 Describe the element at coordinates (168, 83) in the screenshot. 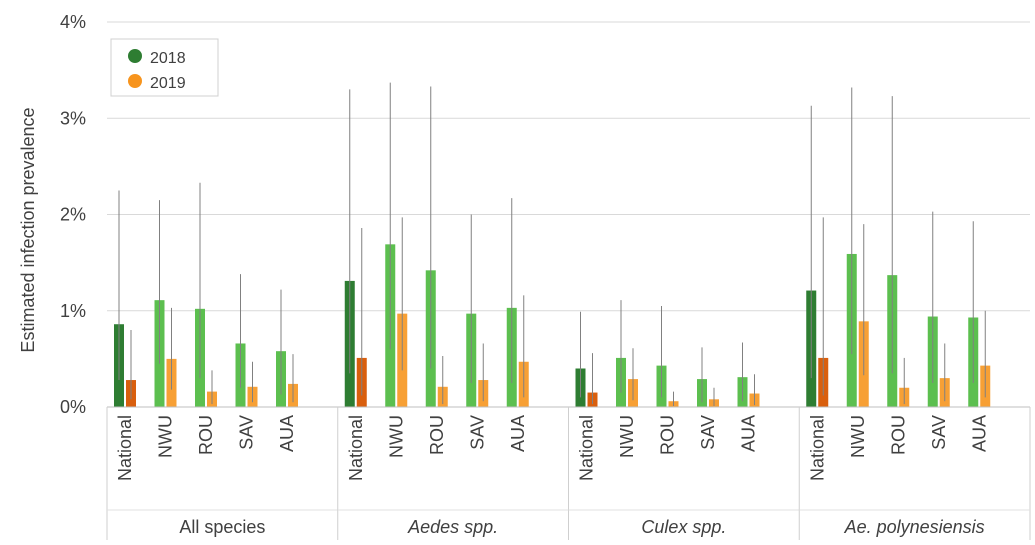

I see `legend-label-2019: 2019` at that location.